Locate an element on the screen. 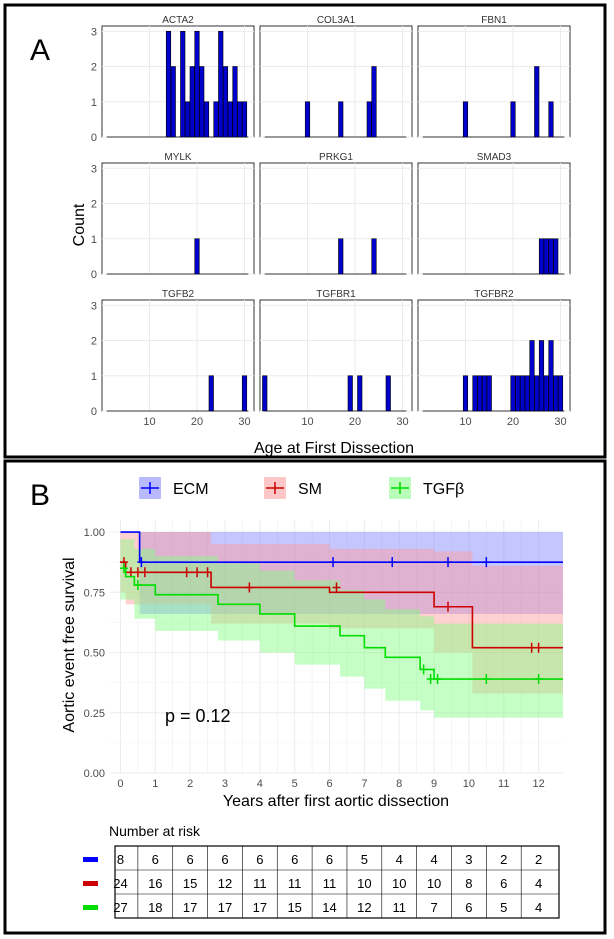 Image resolution: width=614 pixels, height=939 pixels. risk-count: 18 is located at coordinates (155, 907).